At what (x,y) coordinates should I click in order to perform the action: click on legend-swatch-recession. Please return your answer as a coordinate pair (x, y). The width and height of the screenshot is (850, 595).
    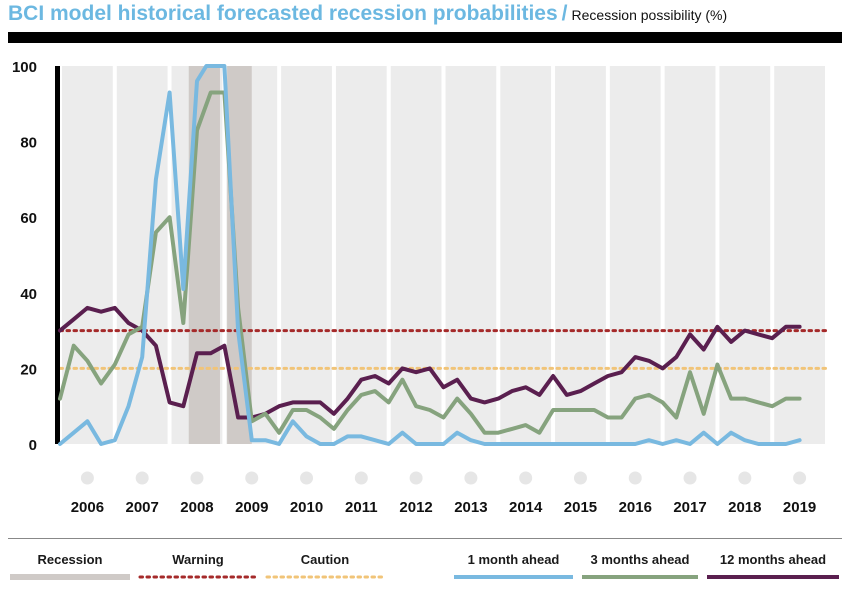
    Looking at the image, I should click on (70, 577).